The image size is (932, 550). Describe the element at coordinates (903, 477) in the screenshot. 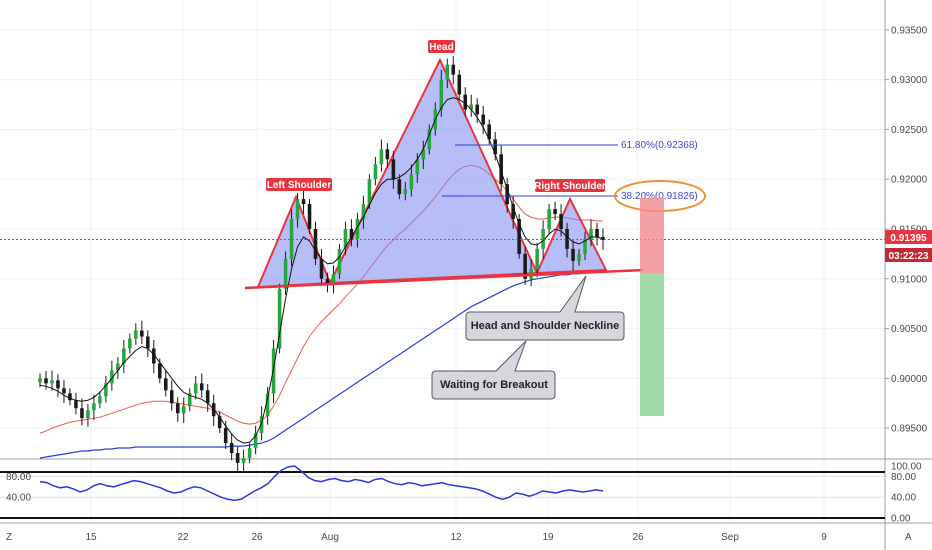

I see `rsi-tick-label: 80.00` at that location.